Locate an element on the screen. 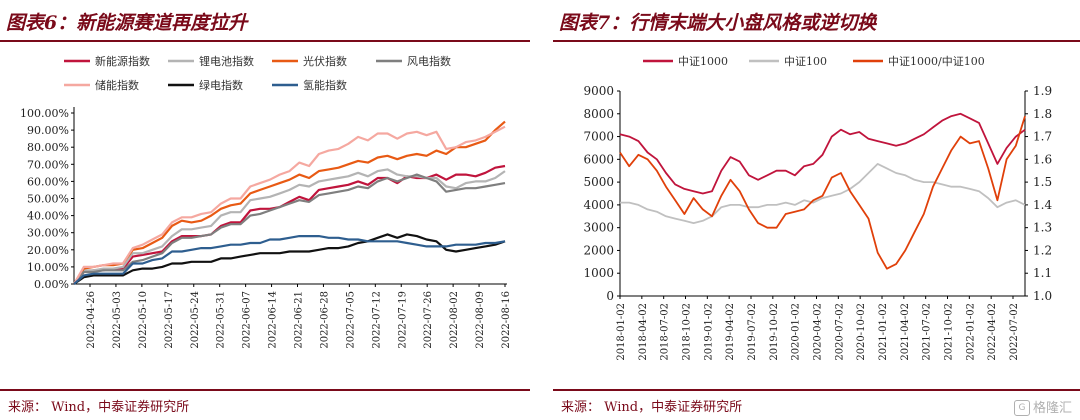 This screenshot has height=420, width=1080. y-right-tick-label: 1.5 is located at coordinates (1042, 182).